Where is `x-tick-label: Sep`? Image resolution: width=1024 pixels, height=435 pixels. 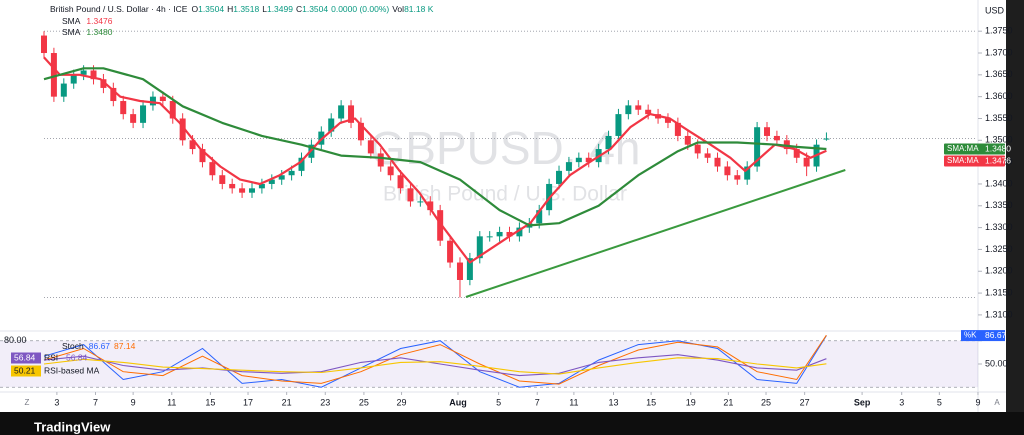
x-tick-label: Sep is located at coordinates (862, 402).